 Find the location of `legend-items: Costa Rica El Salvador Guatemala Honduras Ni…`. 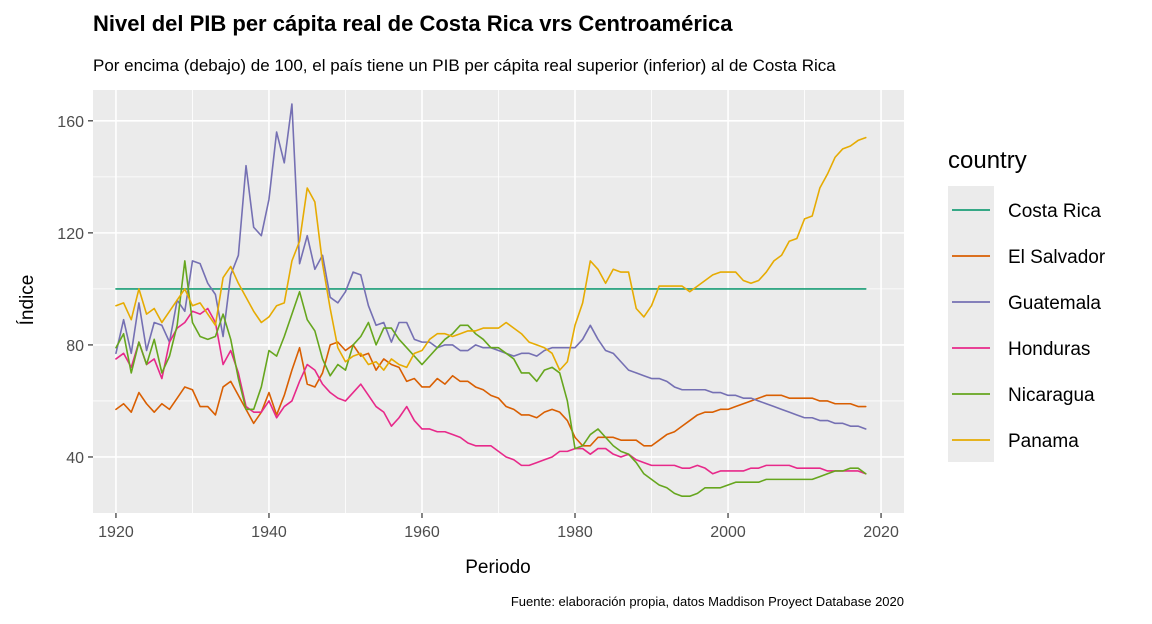

legend-items: Costa Rica El Salvador Guatemala Honduras Ni… is located at coordinates (1029, 326).